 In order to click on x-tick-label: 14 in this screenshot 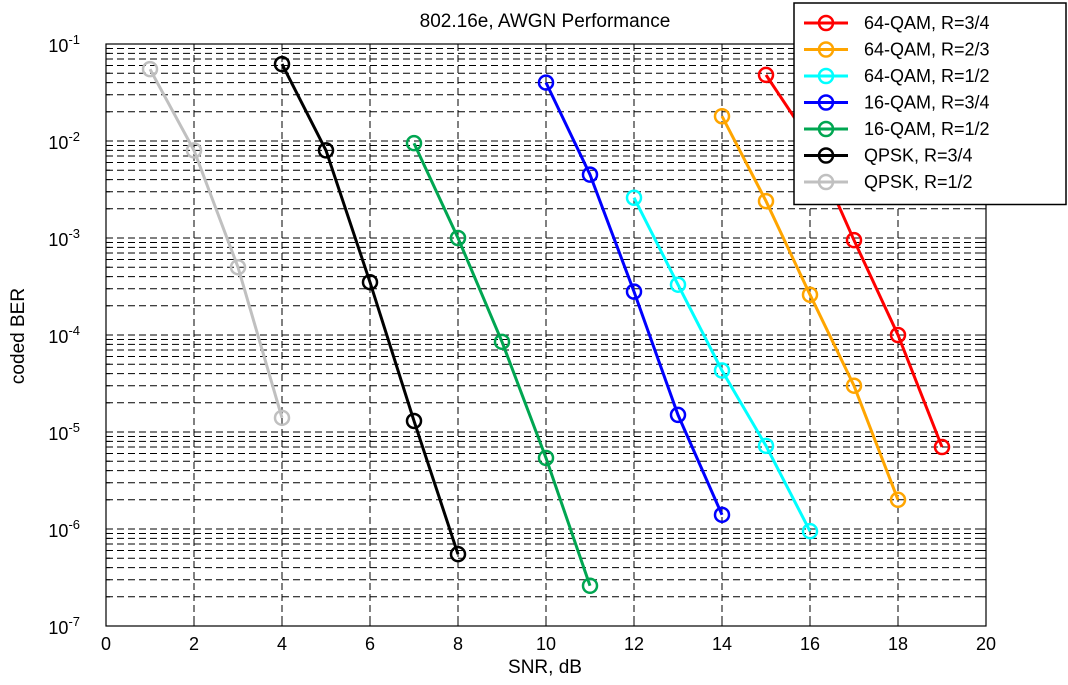, I will do `click(722, 644)`.